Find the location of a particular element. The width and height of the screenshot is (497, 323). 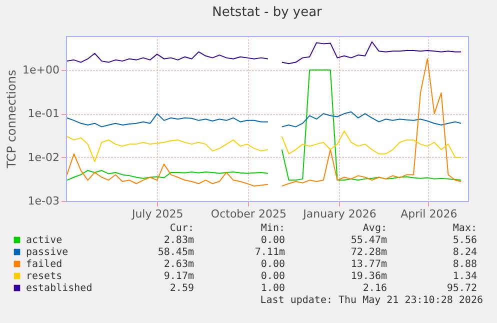

text: 1.00 is located at coordinates (272, 288).